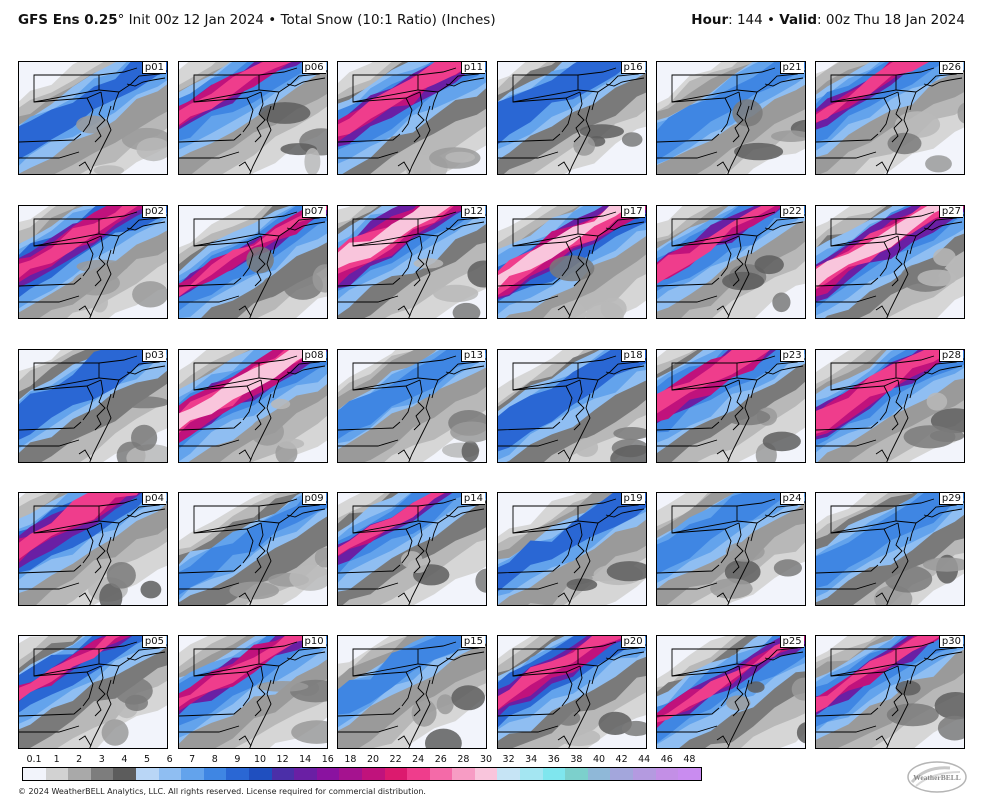 Image resolution: width=984 pixels, height=808 pixels. What do you see at coordinates (472, 68) in the screenshot?
I see `member-label: p11` at bounding box center [472, 68].